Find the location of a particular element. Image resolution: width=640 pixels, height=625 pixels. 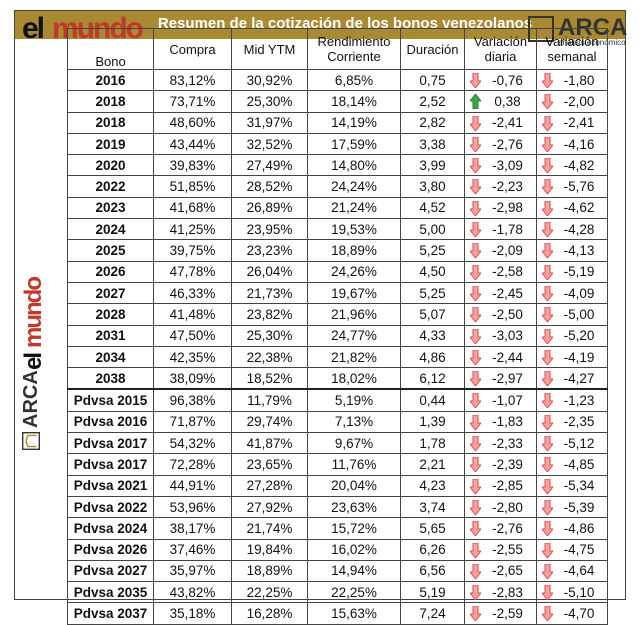

cell-variacion-diaria: -2,59 is located at coordinates (500, 613).